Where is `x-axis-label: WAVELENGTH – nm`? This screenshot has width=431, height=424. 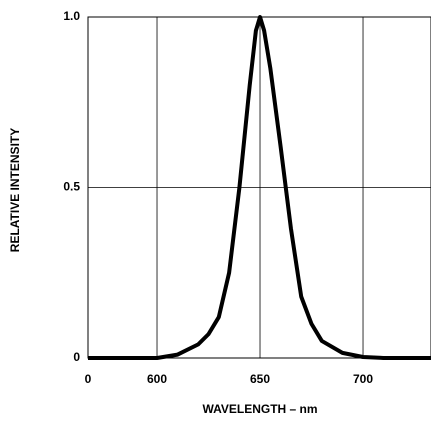 x-axis-label: WAVELENGTH – nm is located at coordinates (259, 409).